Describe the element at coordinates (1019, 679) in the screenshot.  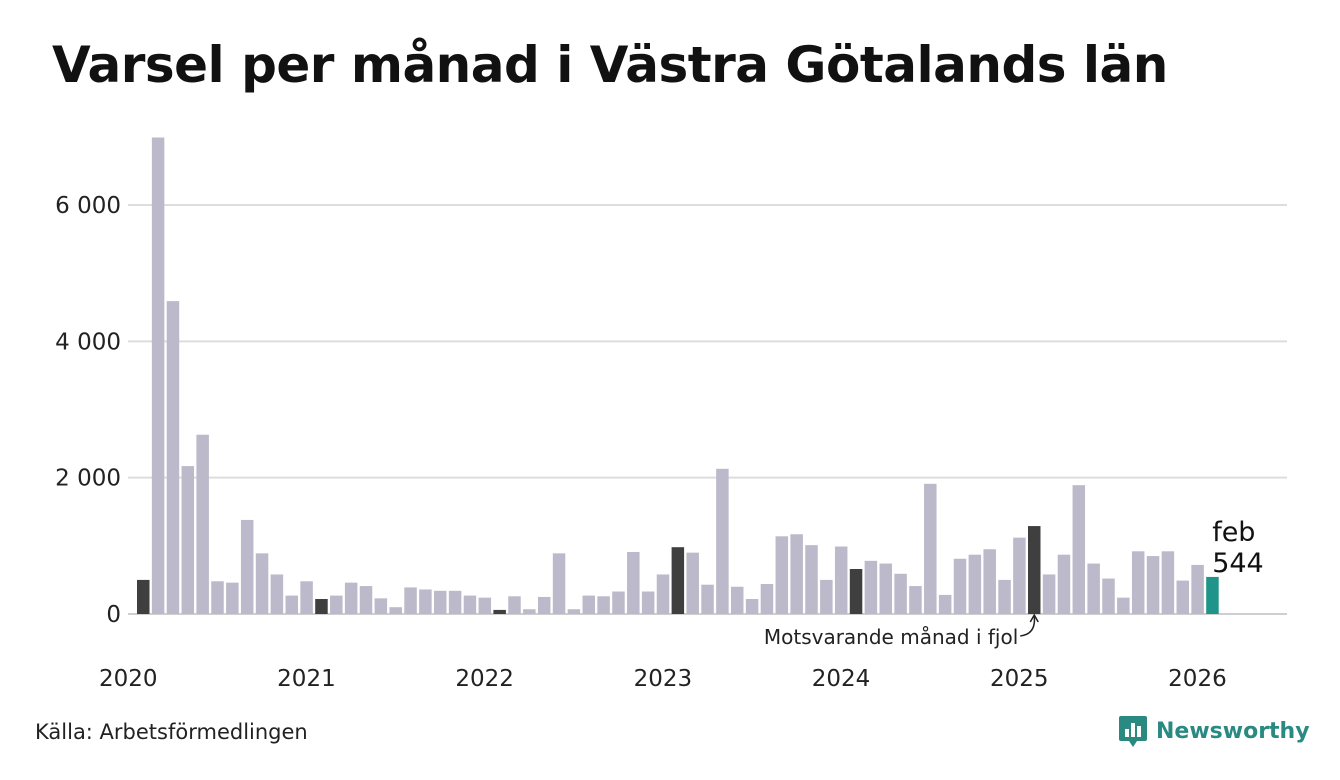
I see `x-tick-label: 2025` at that location.